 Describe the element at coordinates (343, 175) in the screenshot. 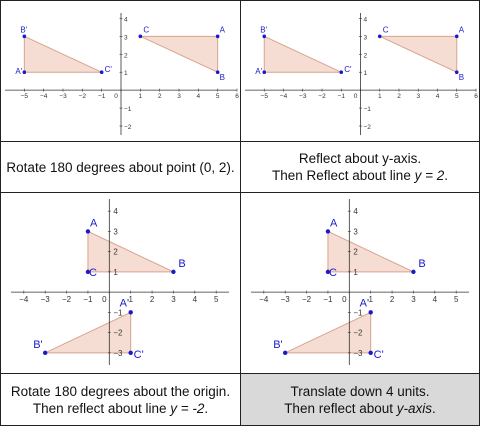

I see `caption-2-line2-pre: Then Reflect about line` at that location.